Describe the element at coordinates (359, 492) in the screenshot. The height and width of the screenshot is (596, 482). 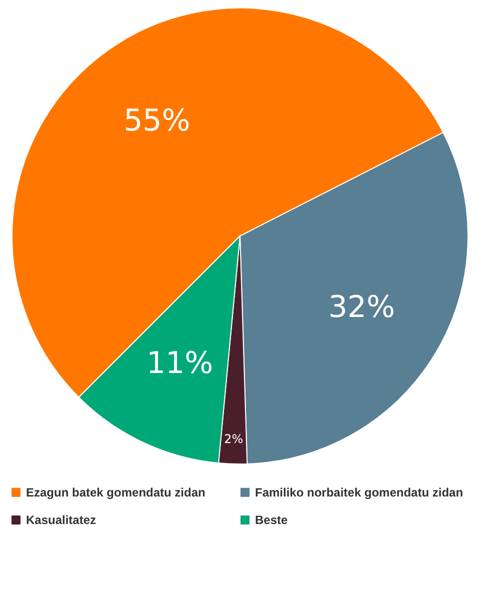
I see `legend-label: Familiko norbaitek gomendatu zidan` at that location.